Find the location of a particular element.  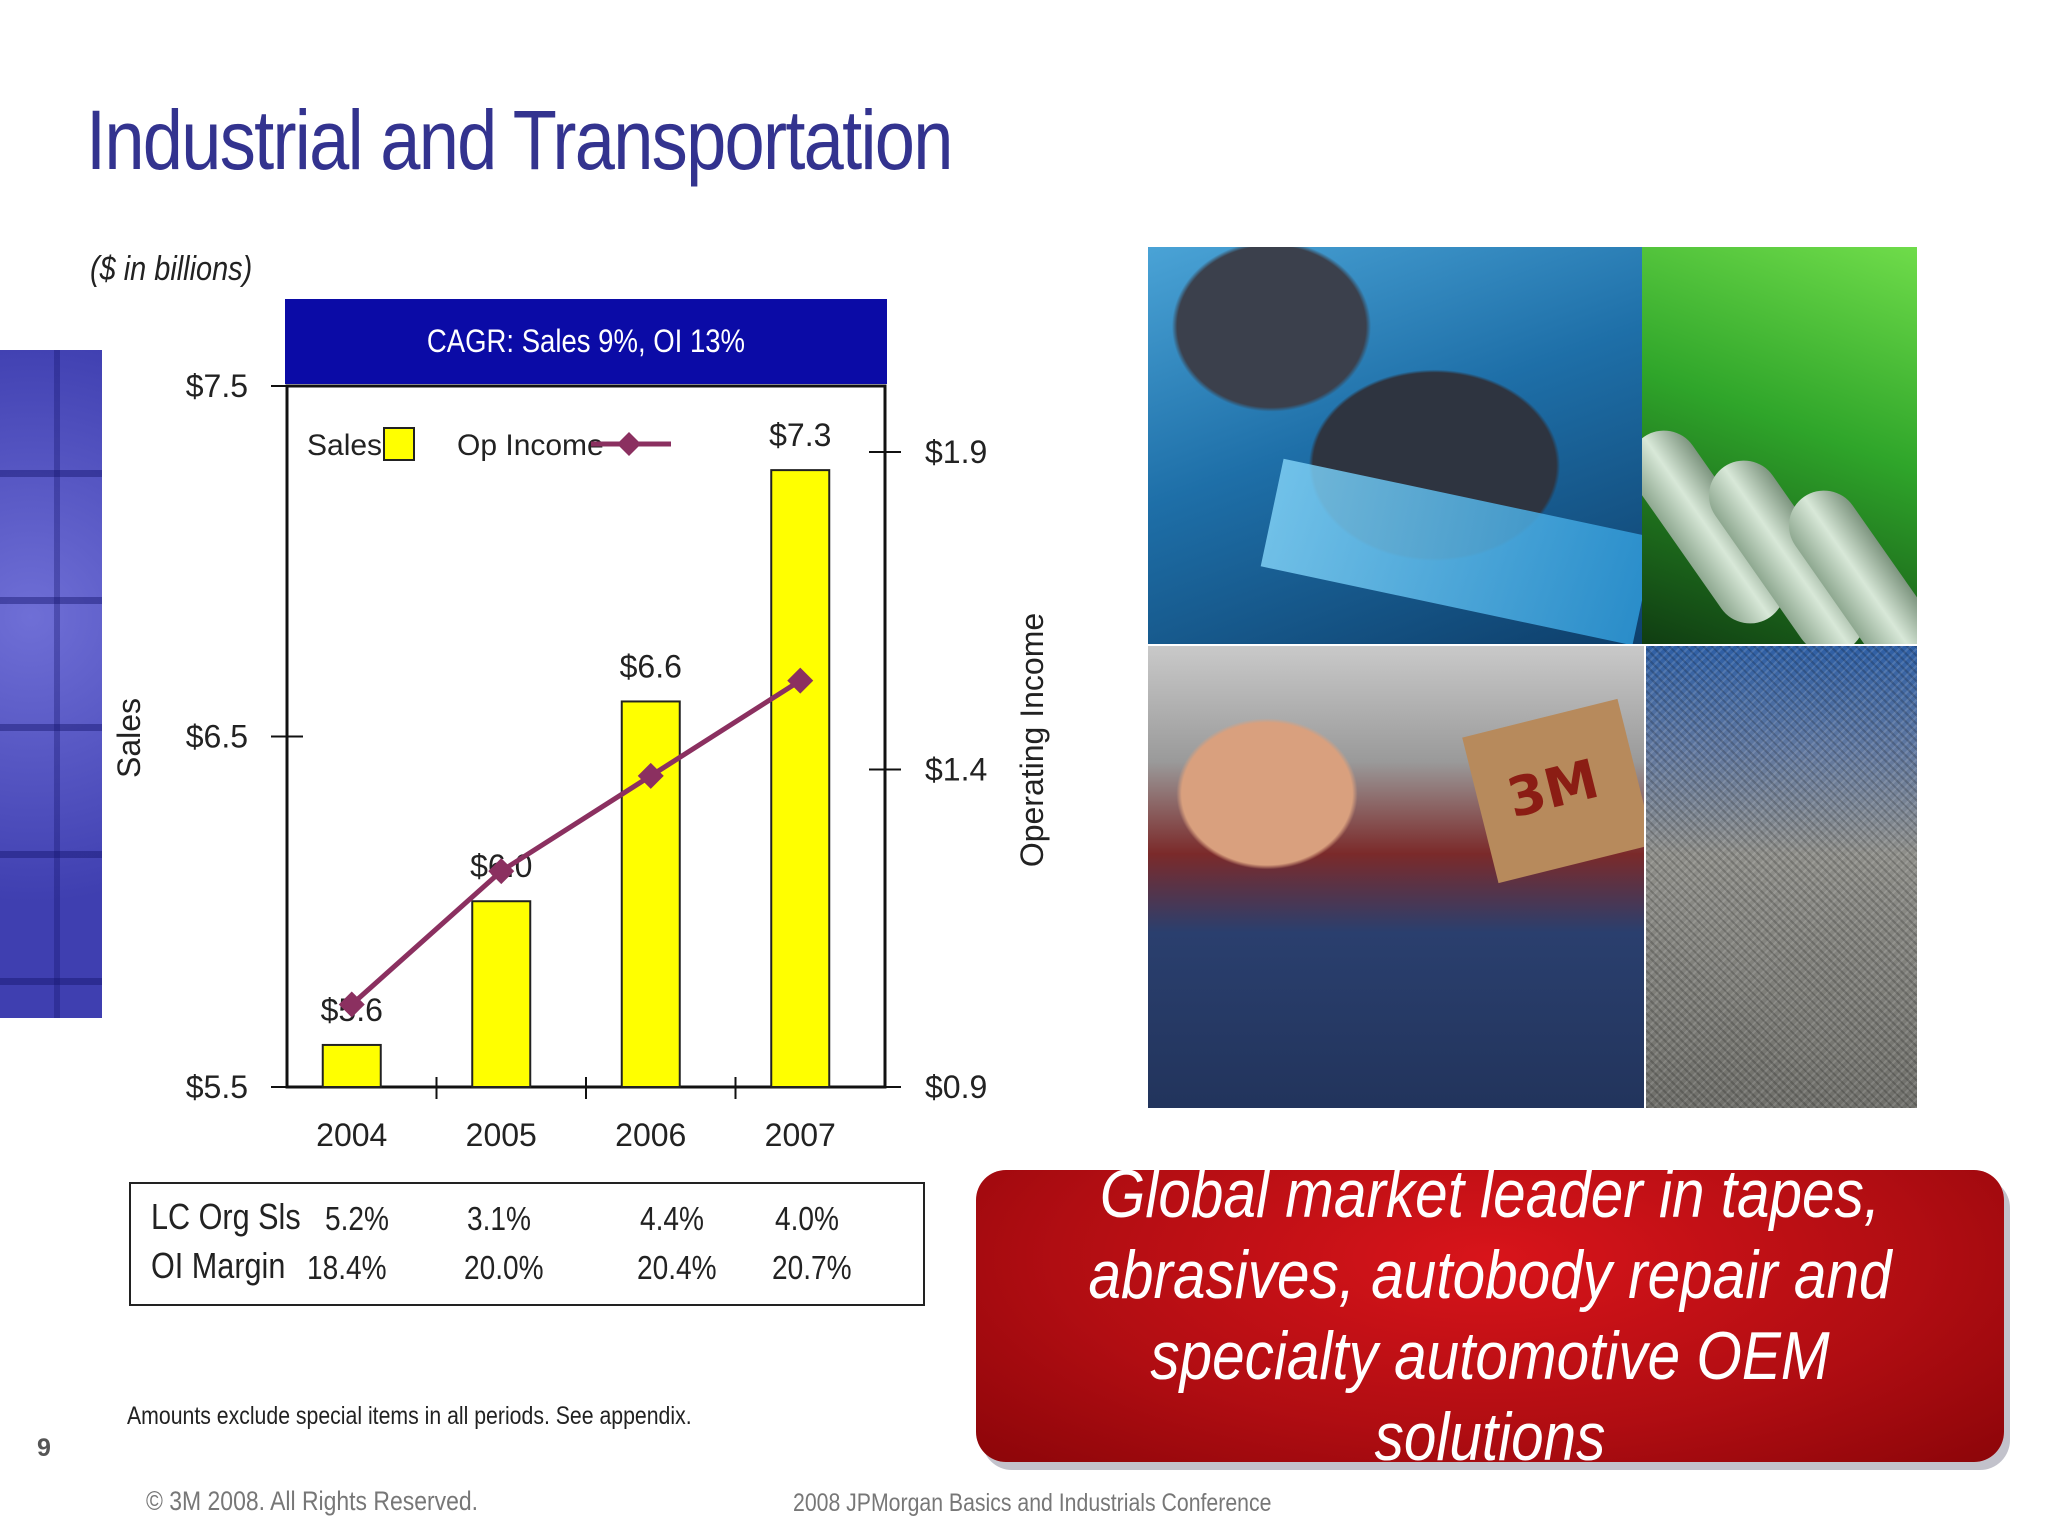

stats-cell: 3.1% is located at coordinates (499, 1218).